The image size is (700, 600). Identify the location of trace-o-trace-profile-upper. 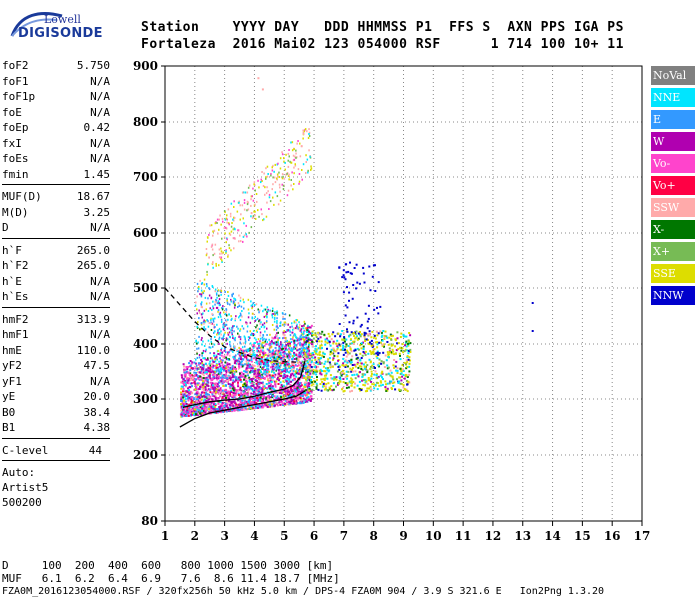
(244, 384).